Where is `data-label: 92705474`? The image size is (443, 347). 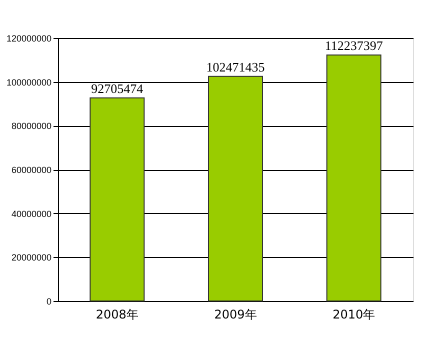 data-label: 92705474 is located at coordinates (117, 88).